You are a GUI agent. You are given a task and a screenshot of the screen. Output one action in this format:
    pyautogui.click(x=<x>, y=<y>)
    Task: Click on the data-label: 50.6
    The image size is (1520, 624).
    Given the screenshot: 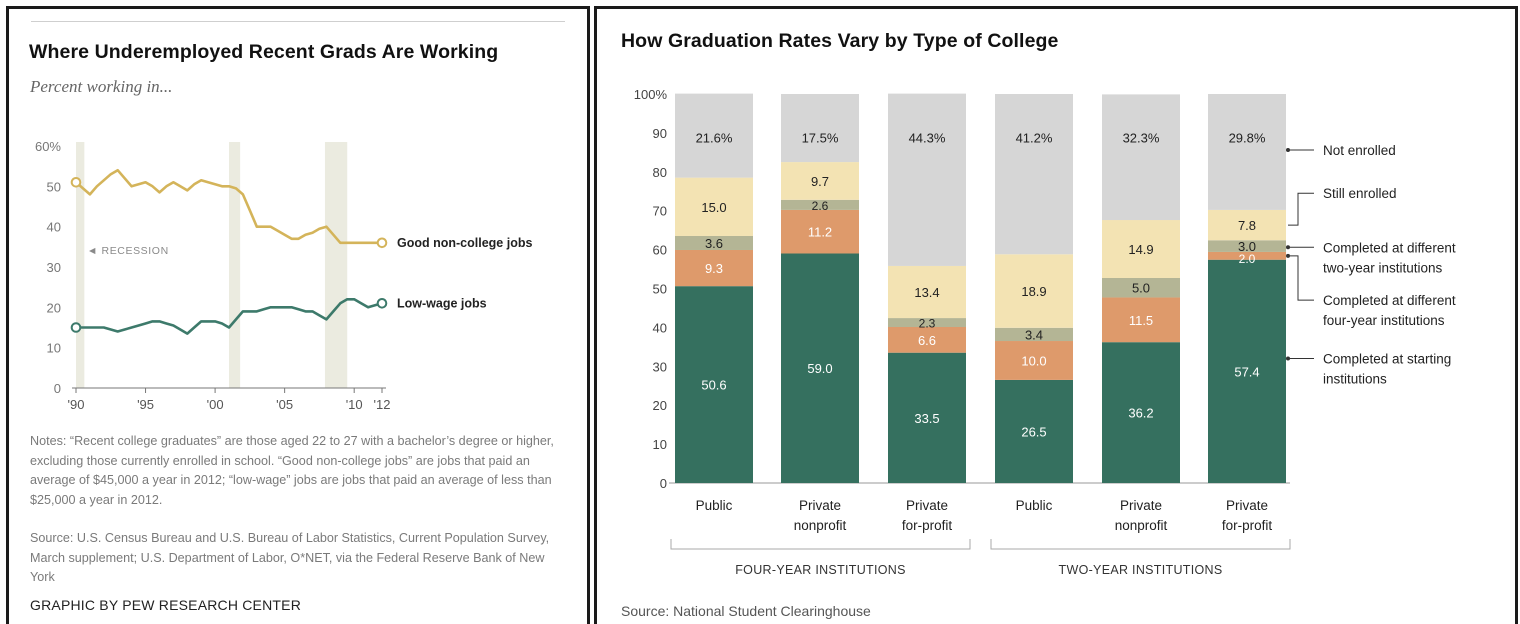 What is the action you would take?
    pyautogui.click(x=713, y=385)
    